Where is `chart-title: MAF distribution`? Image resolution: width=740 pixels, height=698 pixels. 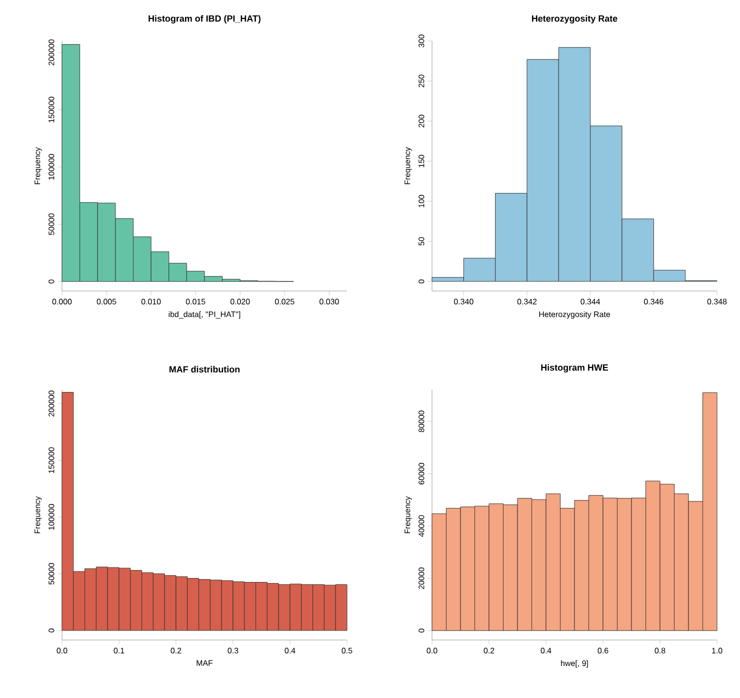
chart-title: MAF distribution is located at coordinates (204, 369).